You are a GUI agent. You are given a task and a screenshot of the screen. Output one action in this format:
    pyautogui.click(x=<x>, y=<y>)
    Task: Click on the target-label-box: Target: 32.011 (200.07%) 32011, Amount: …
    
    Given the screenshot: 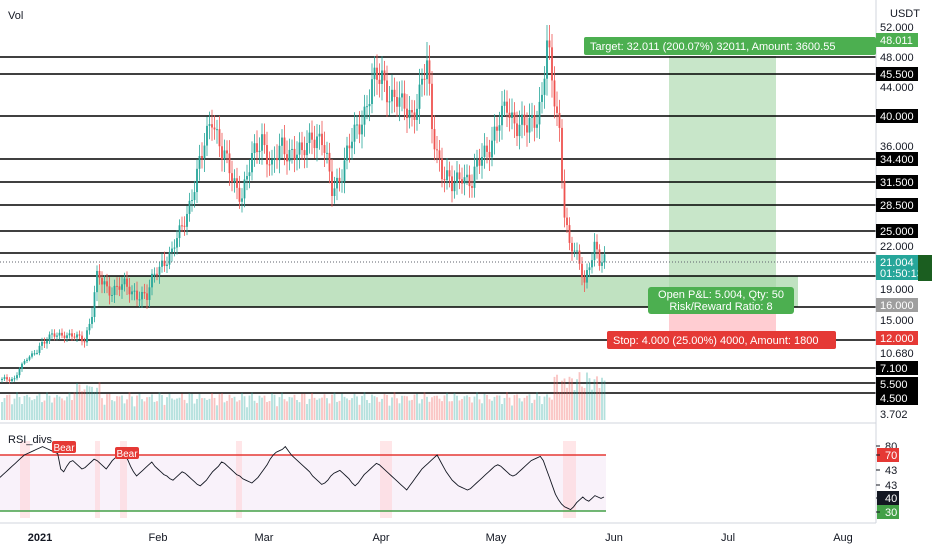 What is the action you would take?
    pyautogui.click(x=730, y=46)
    